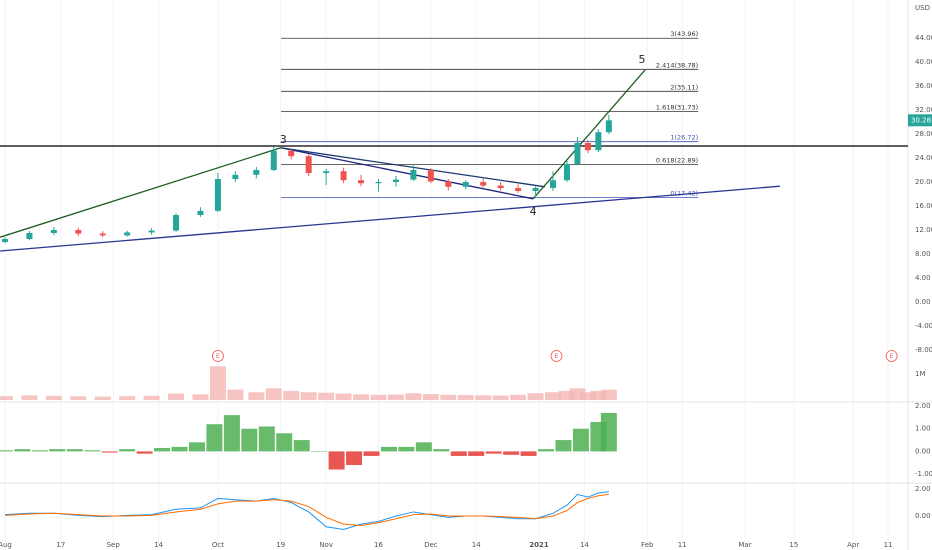  I want to click on x-tick-label: 16, so click(378, 545).